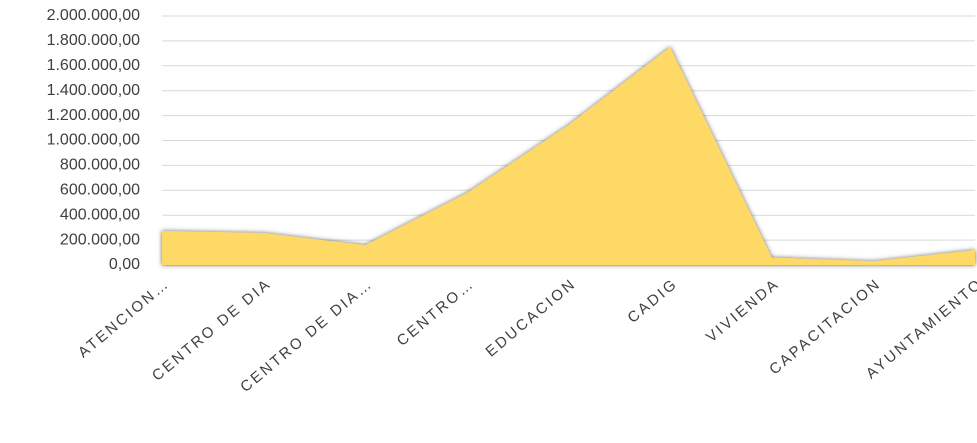 The image size is (977, 443). I want to click on y-tick-label: 200.000,00, so click(100, 239).